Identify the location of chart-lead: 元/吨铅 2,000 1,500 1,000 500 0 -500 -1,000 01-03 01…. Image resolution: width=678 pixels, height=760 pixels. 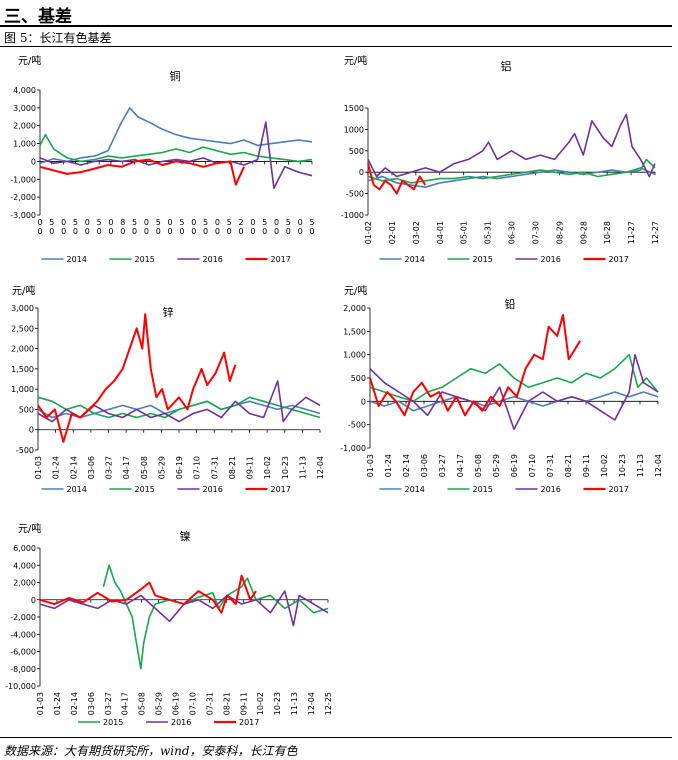
(505, 392).